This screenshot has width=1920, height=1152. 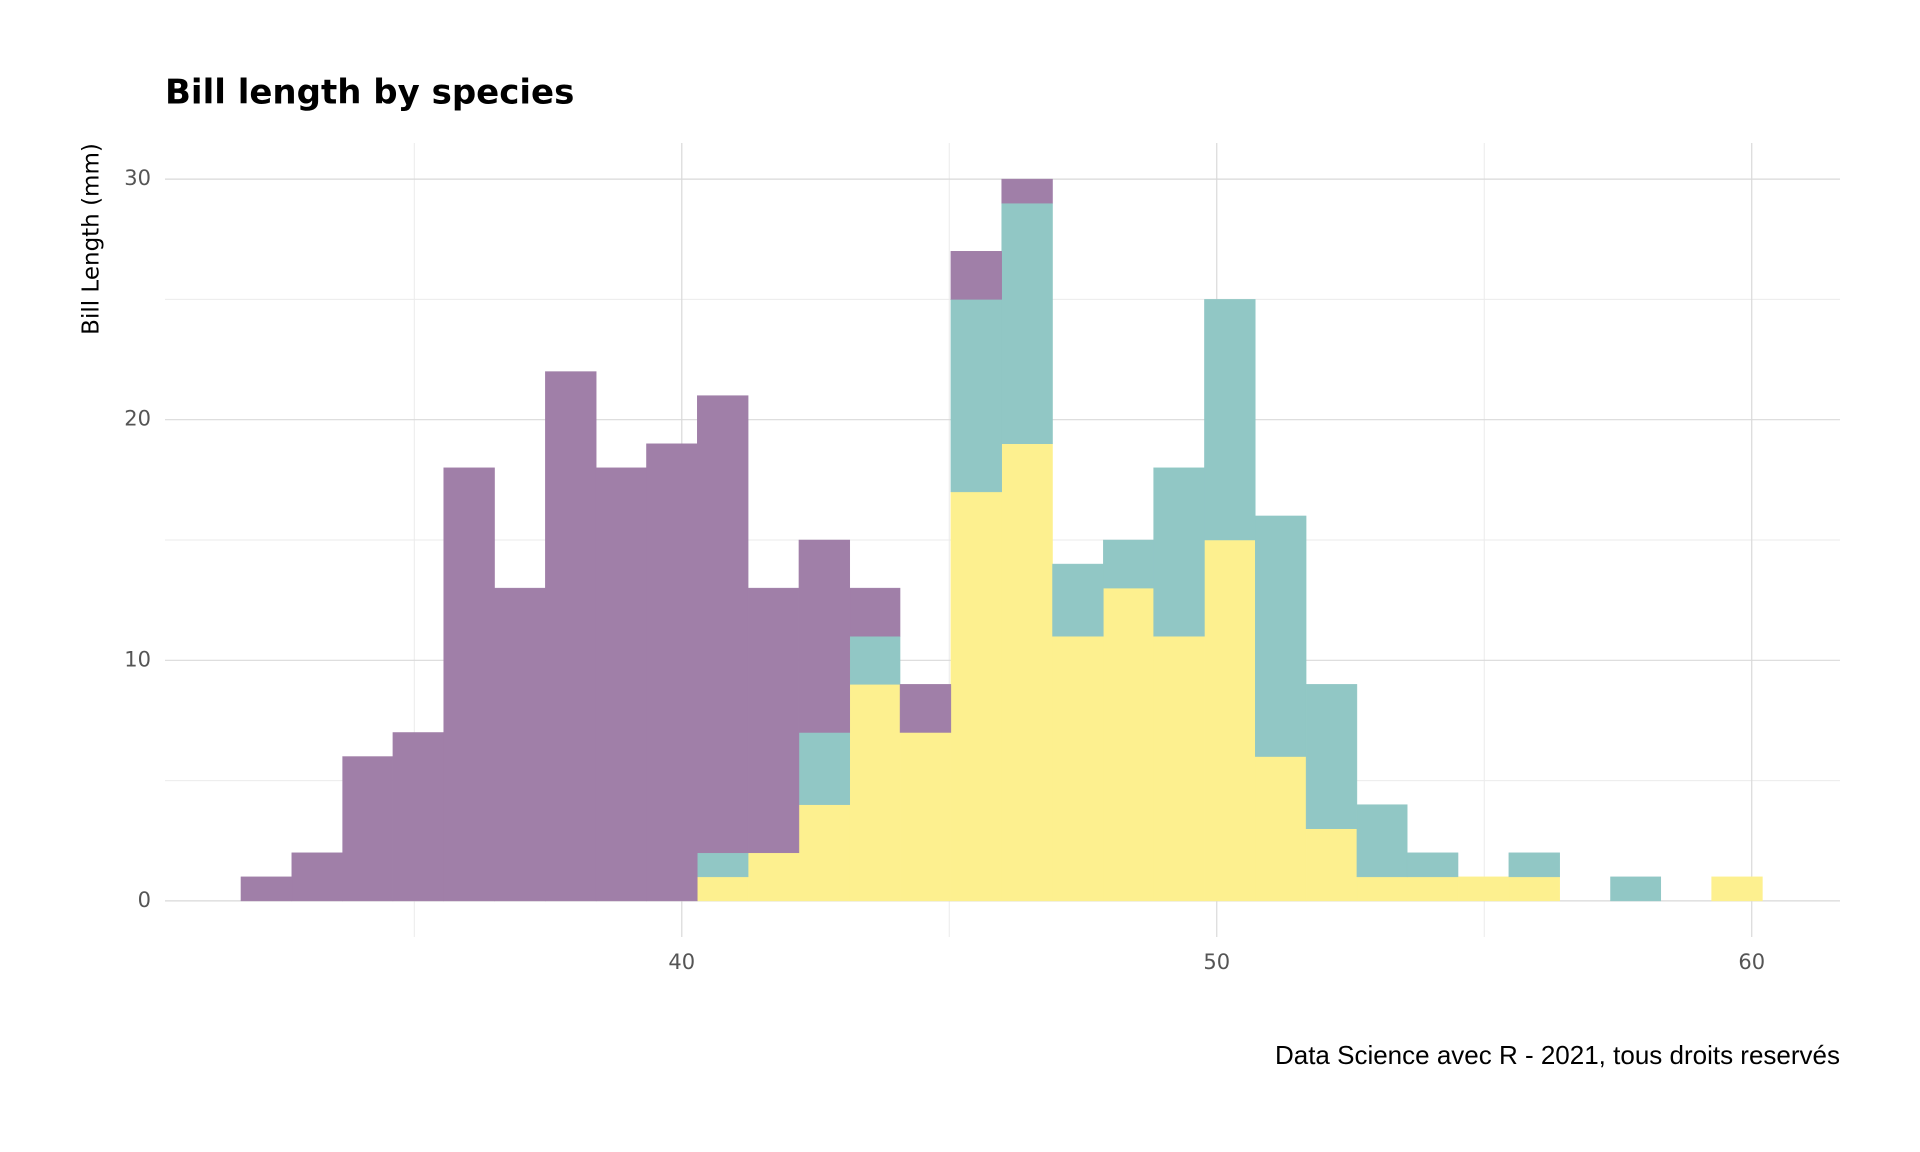 What do you see at coordinates (137, 178) in the screenshot?
I see `y-tick-label: 30` at bounding box center [137, 178].